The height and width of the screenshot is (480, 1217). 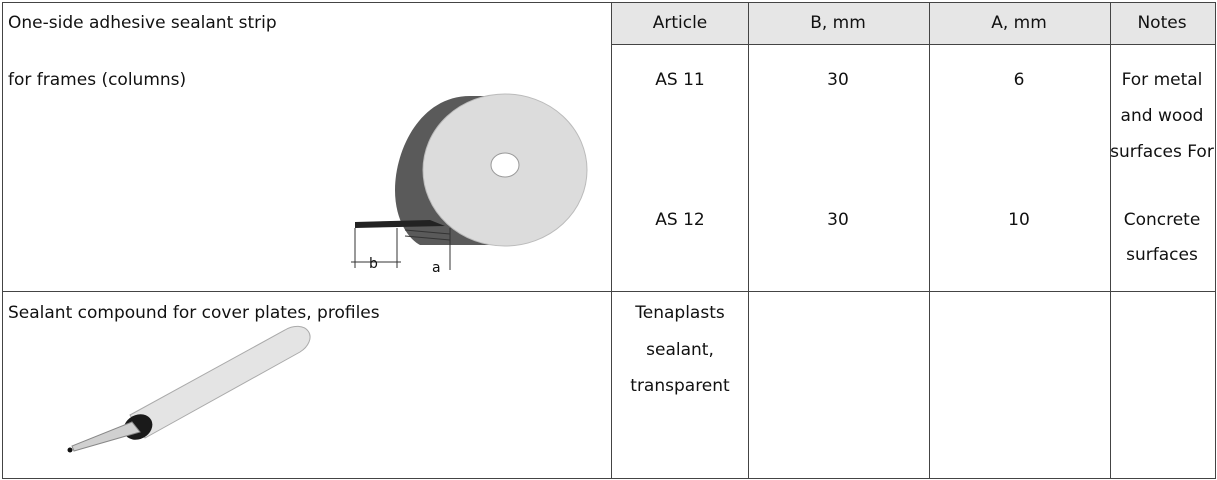 I want to click on article: transparent, so click(x=680, y=386).